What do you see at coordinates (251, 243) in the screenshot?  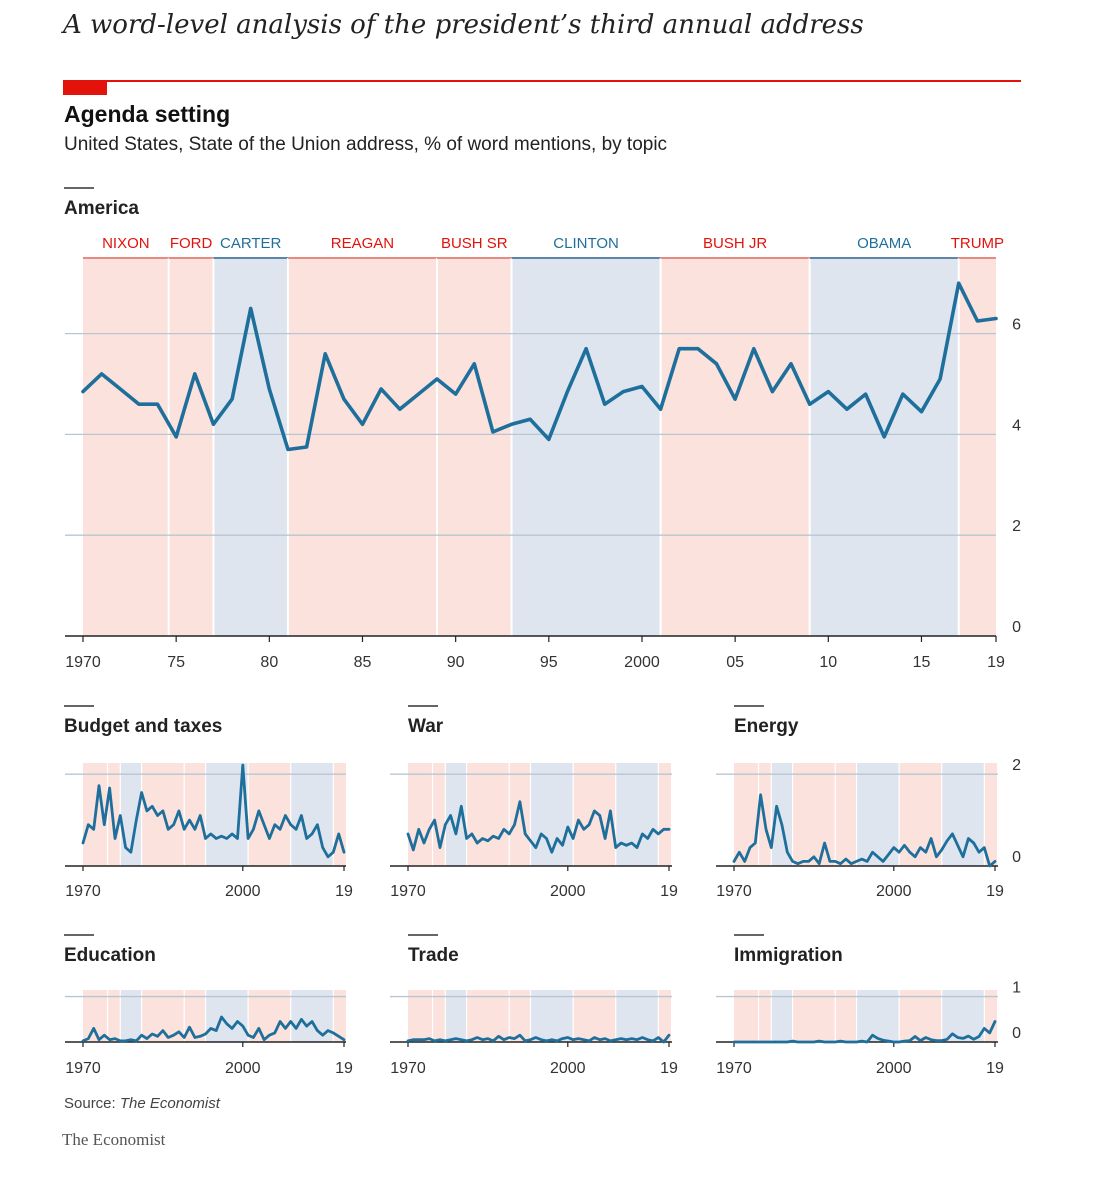 I see `president-label: CARTER` at bounding box center [251, 243].